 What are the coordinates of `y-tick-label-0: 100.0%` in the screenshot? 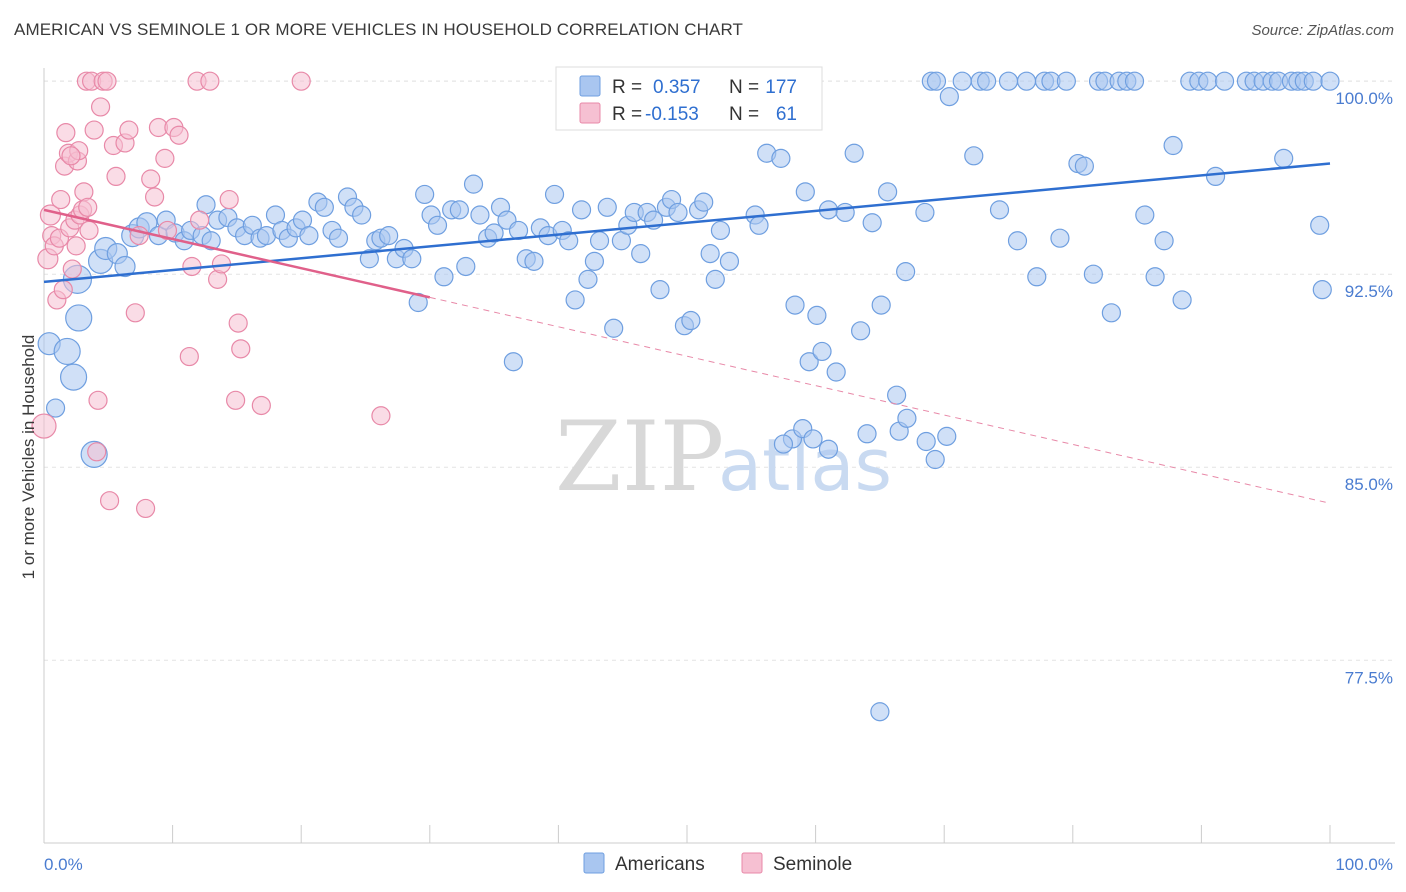 It's located at (1364, 98).